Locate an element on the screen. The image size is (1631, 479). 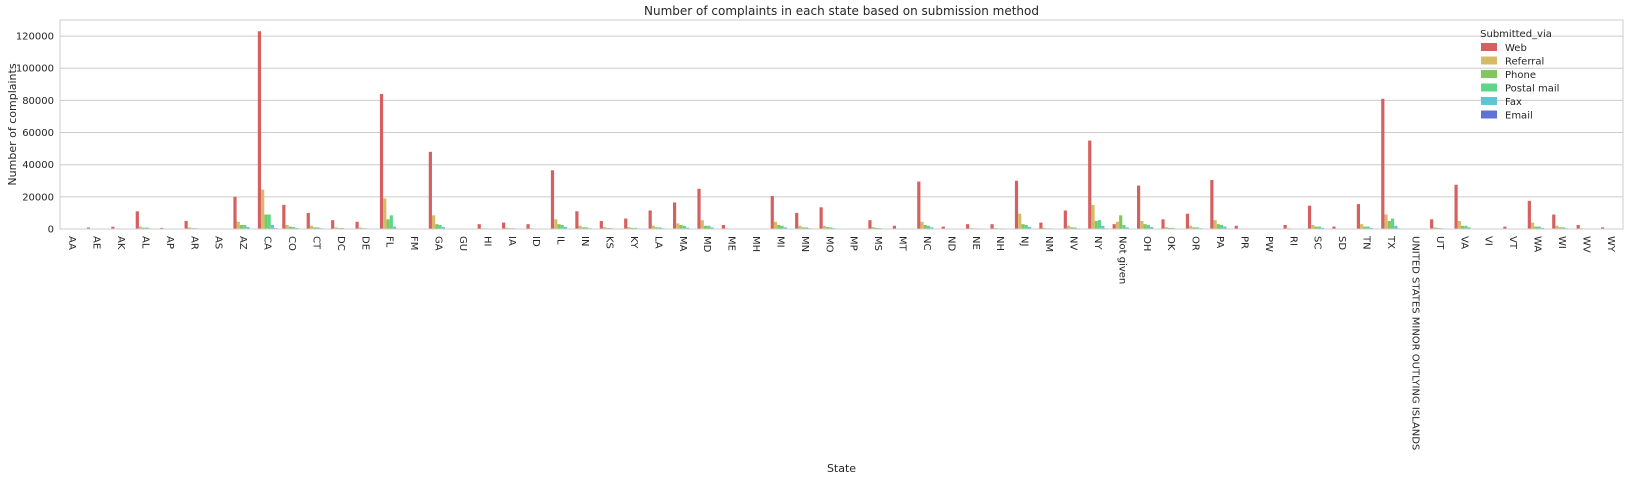
legend-label: Fax is located at coordinates (1513, 102).